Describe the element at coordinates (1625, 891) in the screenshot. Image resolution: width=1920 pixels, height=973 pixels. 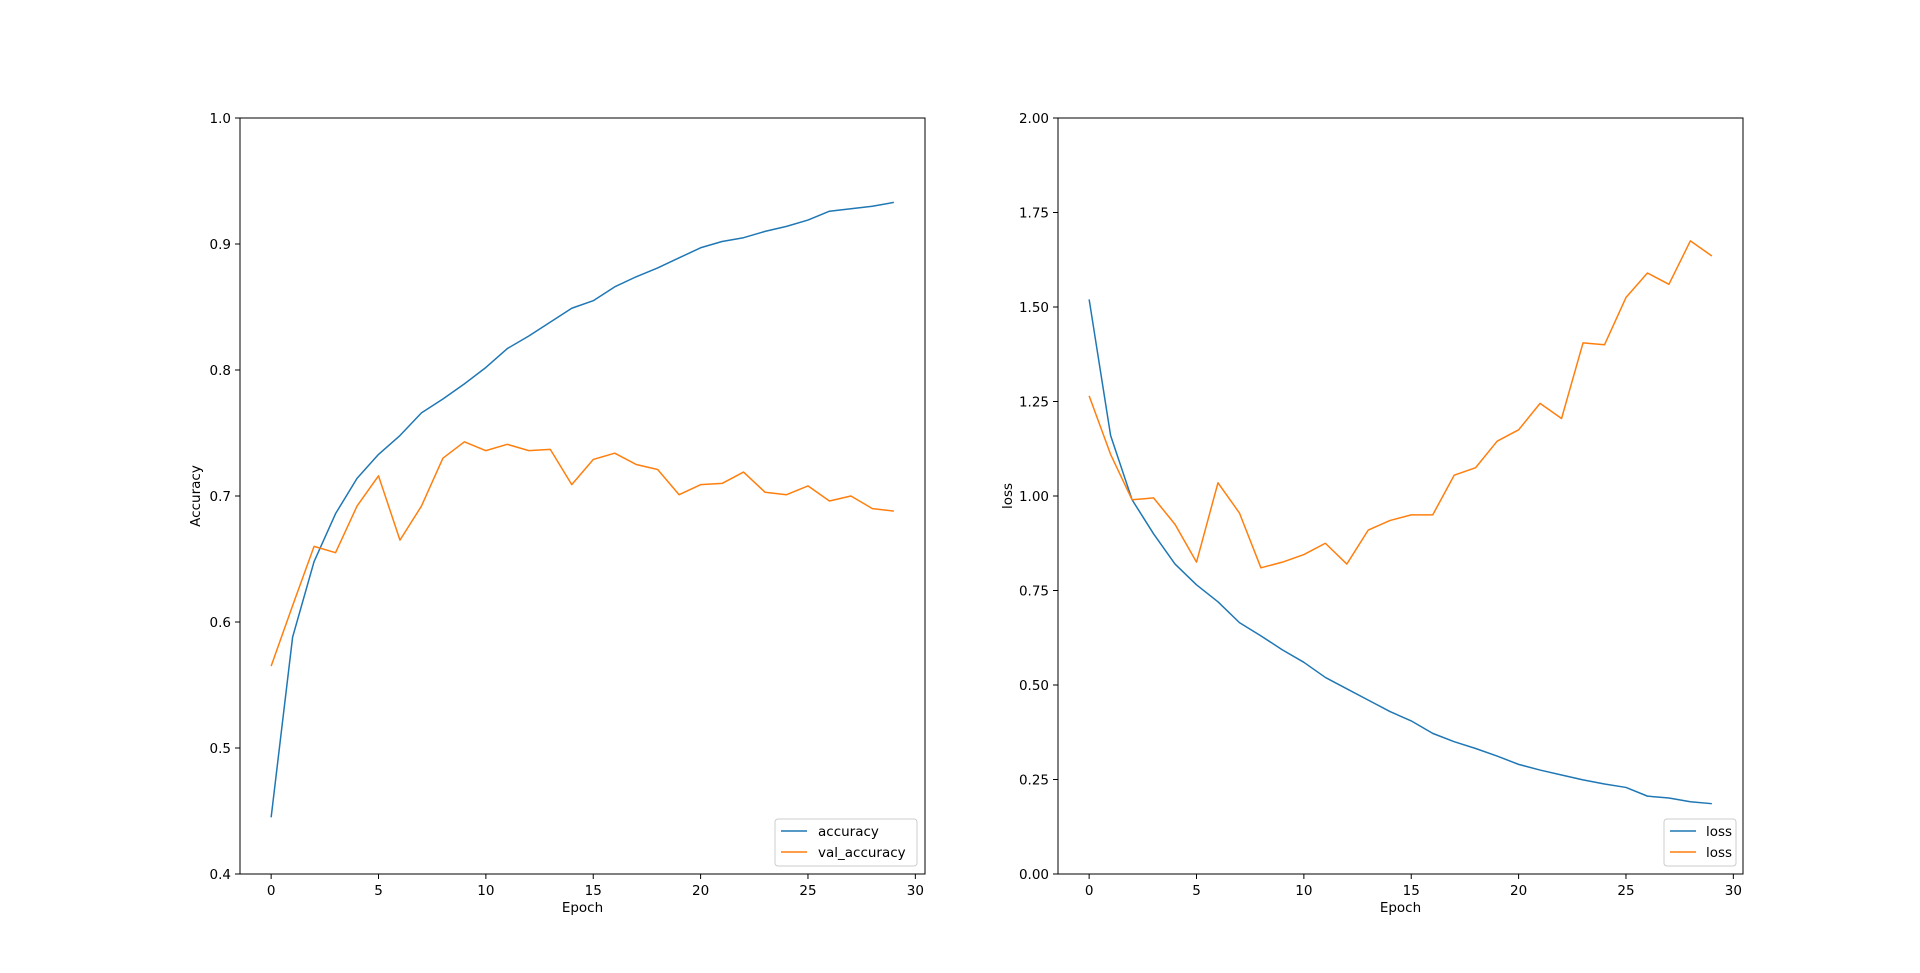
I see `loss-x-tick-label: 25` at that location.